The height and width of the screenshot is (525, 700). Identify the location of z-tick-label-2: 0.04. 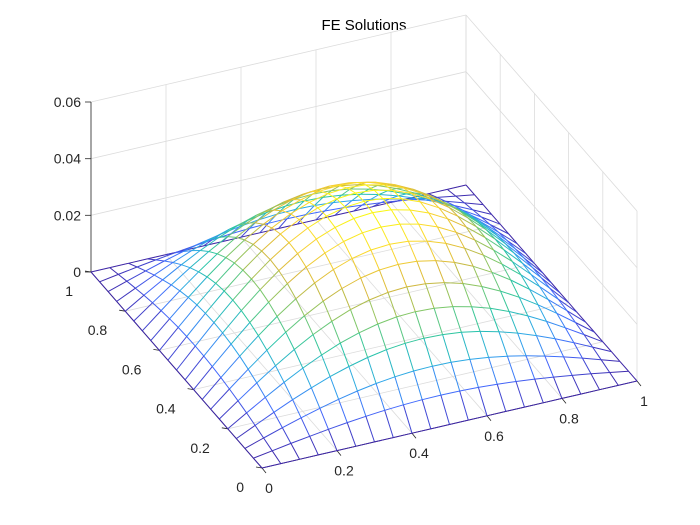
(67, 159).